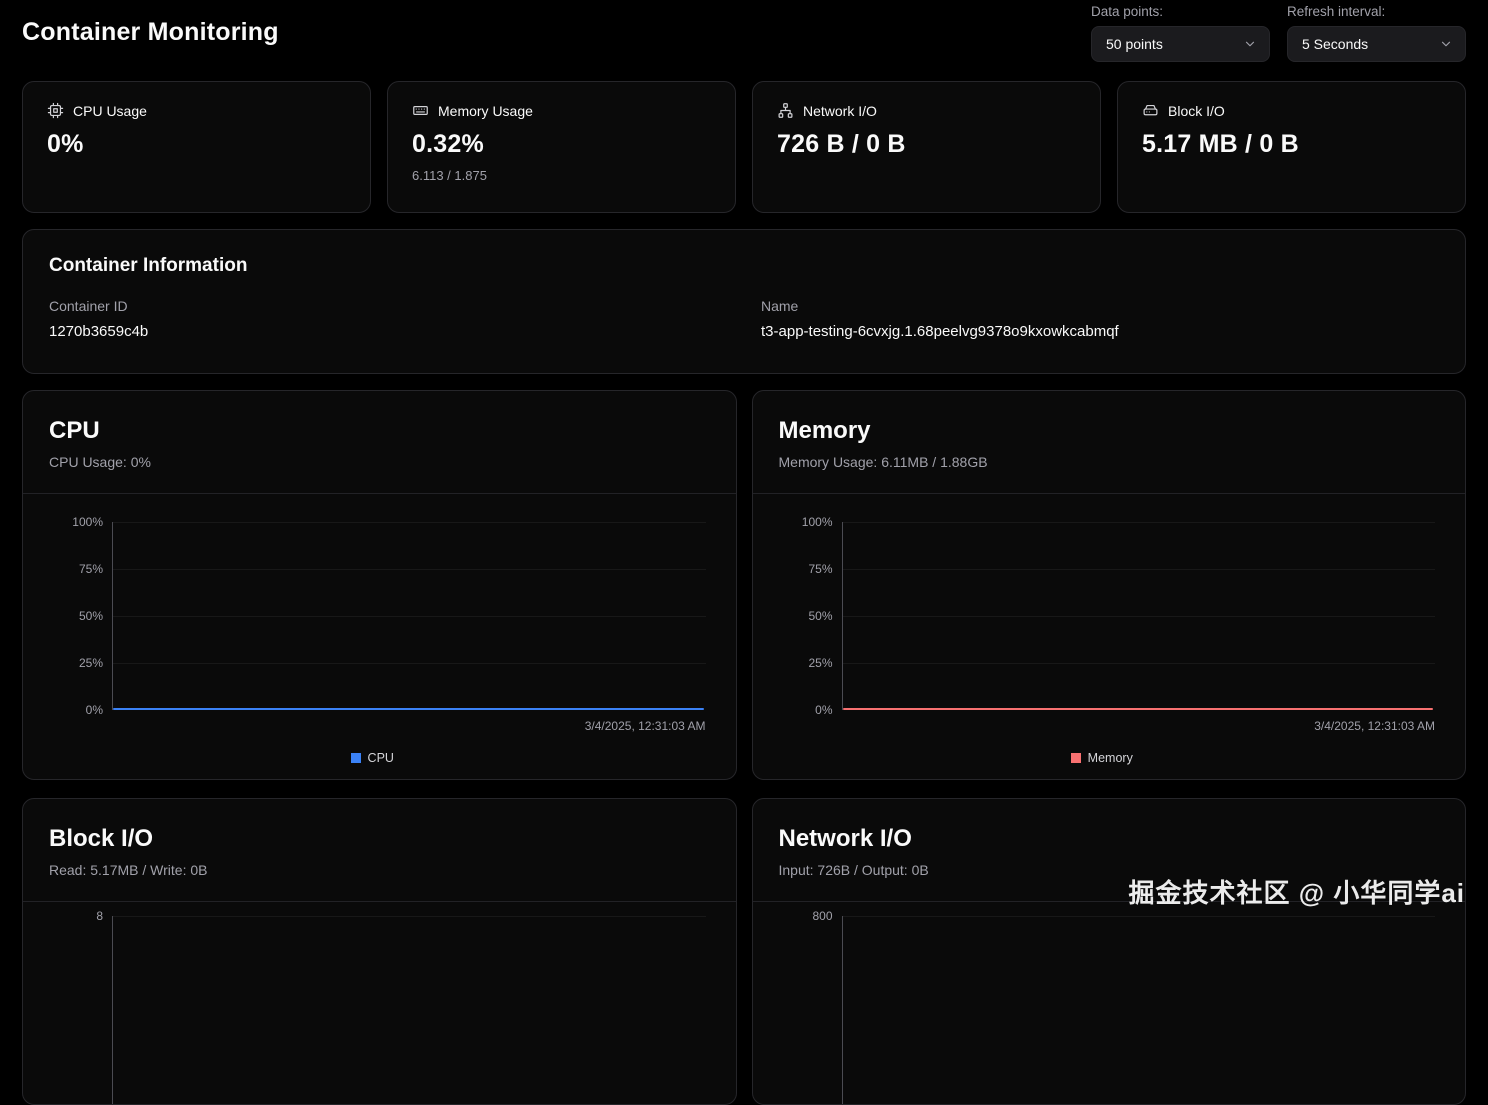 Image resolution: width=1488 pixels, height=1105 pixels. Describe the element at coordinates (1137, 709) in the screenshot. I see `memory-series-line` at that location.